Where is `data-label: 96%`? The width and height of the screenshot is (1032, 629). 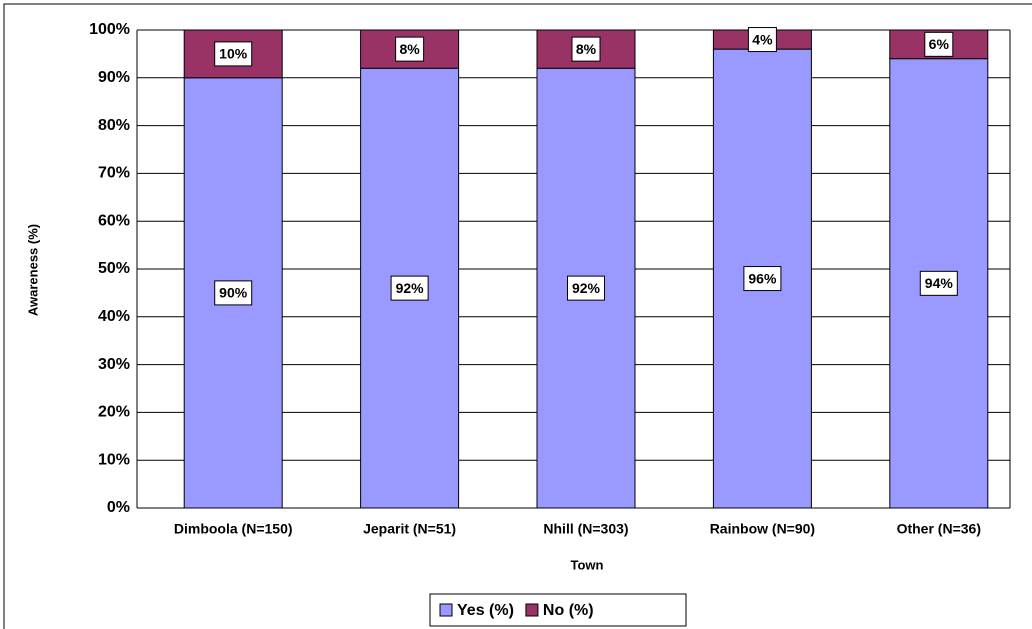
data-label: 96% is located at coordinates (762, 278).